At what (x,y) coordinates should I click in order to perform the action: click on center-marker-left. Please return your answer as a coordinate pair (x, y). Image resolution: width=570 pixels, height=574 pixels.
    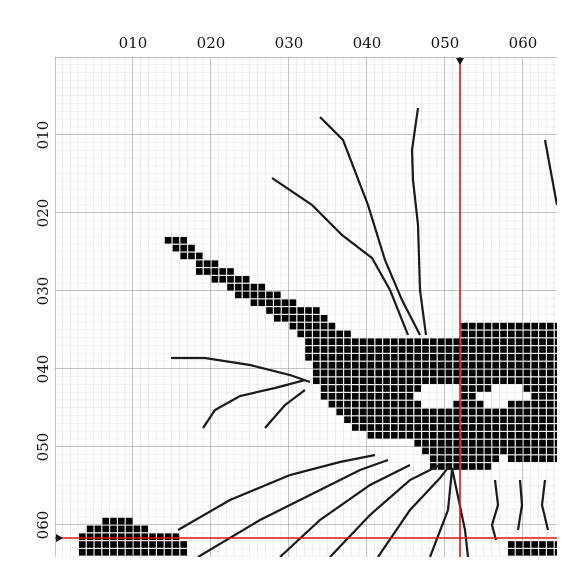
    Looking at the image, I should click on (59, 538).